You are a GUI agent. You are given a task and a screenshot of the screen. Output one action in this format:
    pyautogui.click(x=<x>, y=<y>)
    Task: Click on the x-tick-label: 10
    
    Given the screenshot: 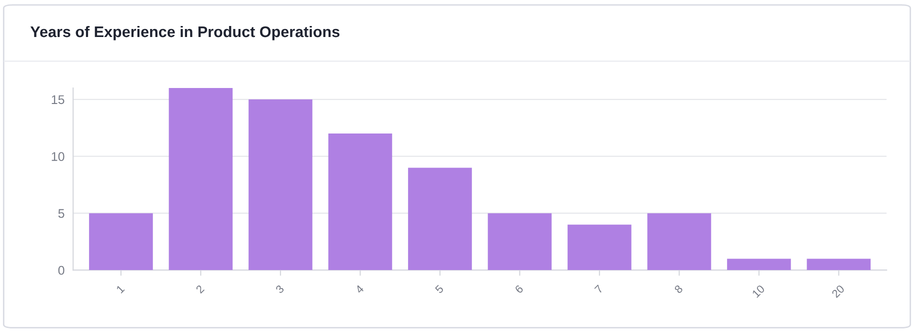 What is the action you would take?
    pyautogui.click(x=759, y=291)
    